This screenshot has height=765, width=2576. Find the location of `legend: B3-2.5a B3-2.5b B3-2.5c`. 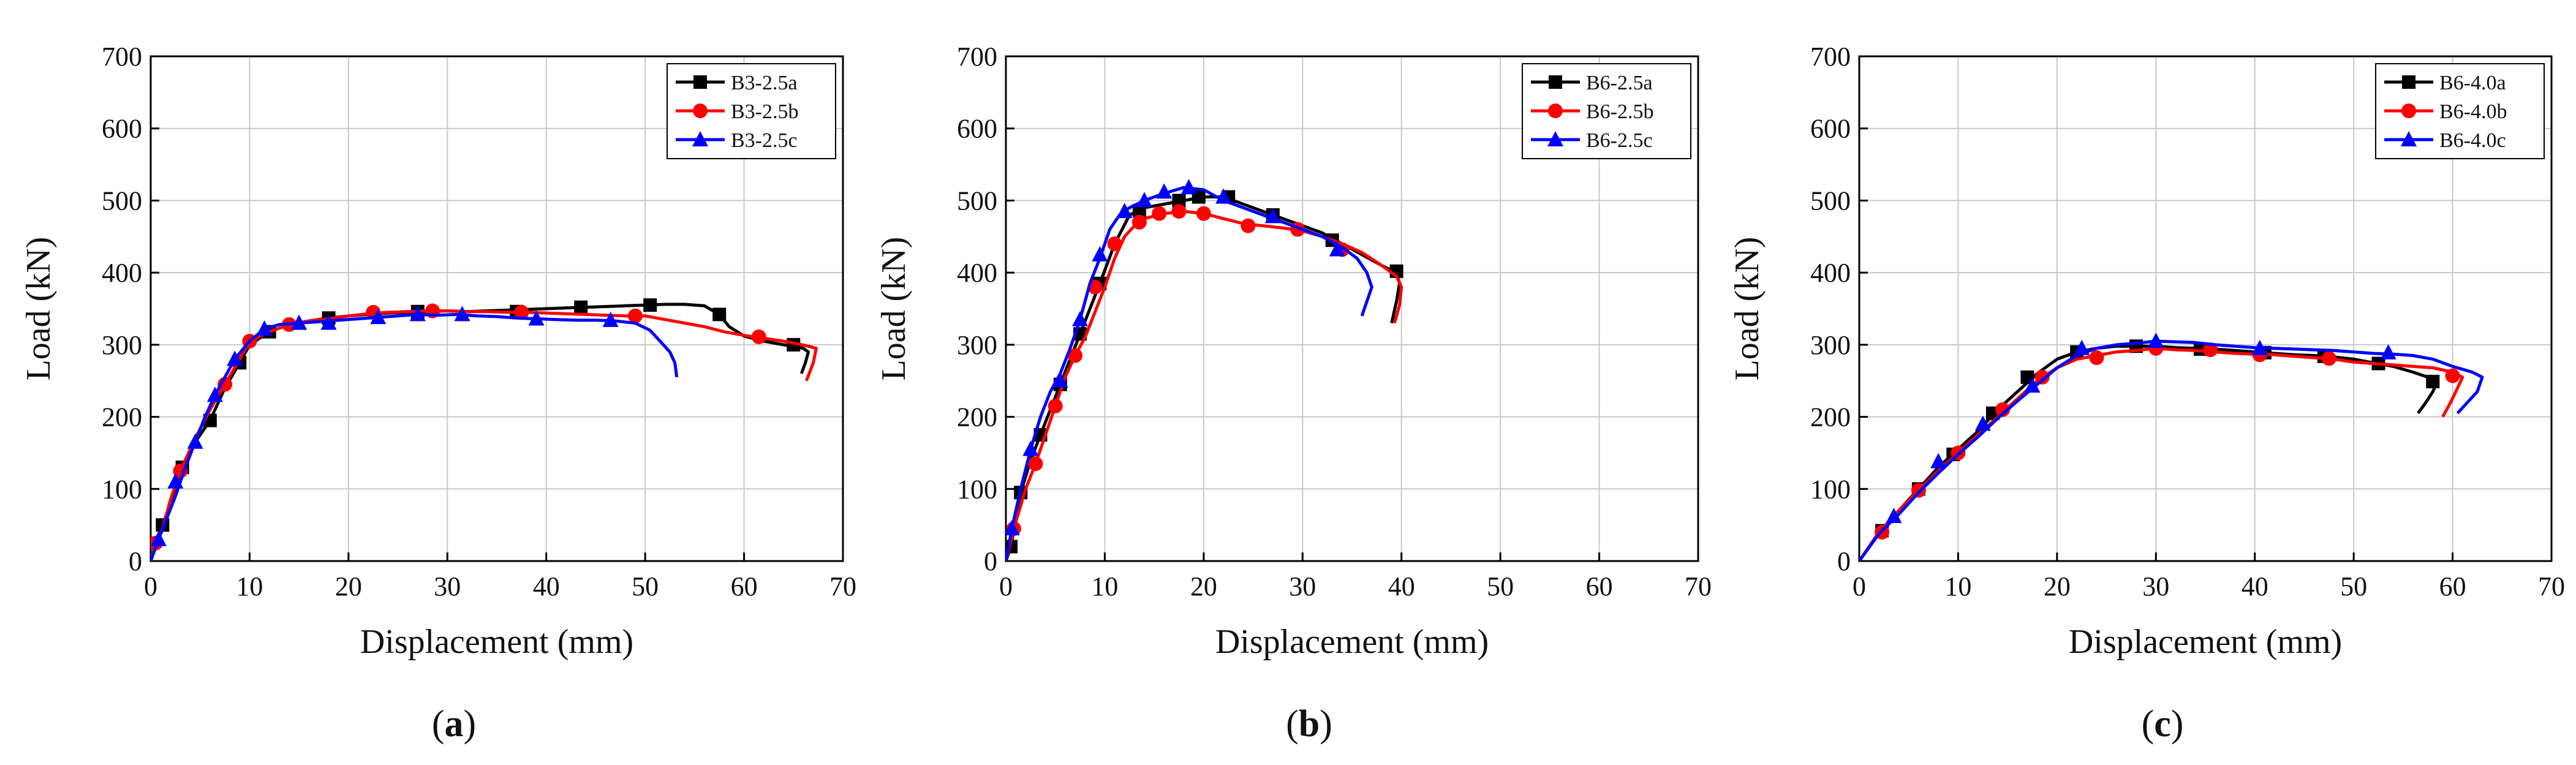

legend: B3-2.5a B3-2.5b B3-2.5c is located at coordinates (751, 111).